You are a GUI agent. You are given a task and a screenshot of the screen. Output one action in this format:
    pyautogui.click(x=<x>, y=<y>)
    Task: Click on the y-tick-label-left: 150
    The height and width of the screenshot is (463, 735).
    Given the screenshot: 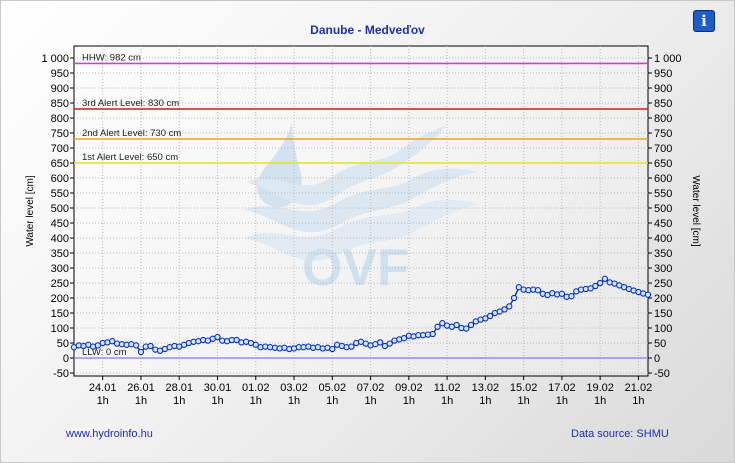 What is the action you would take?
    pyautogui.click(x=60, y=314)
    